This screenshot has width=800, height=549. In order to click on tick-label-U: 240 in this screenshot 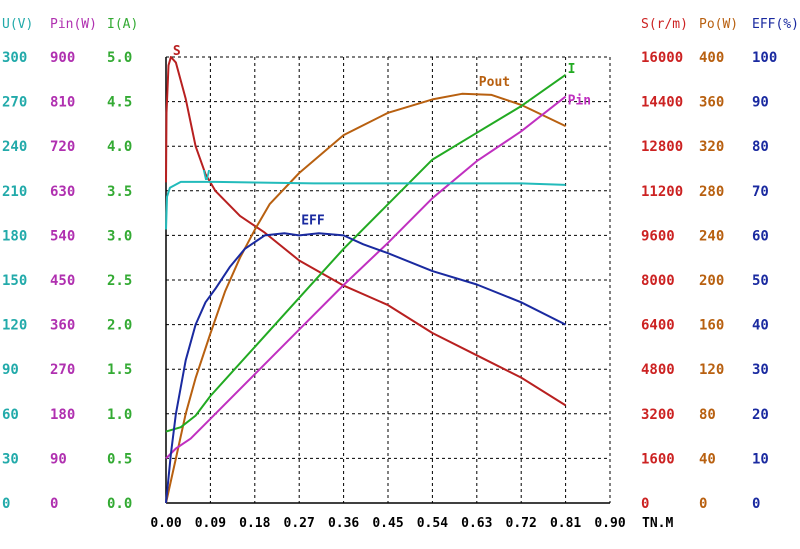, I will do `click(14, 147)`.